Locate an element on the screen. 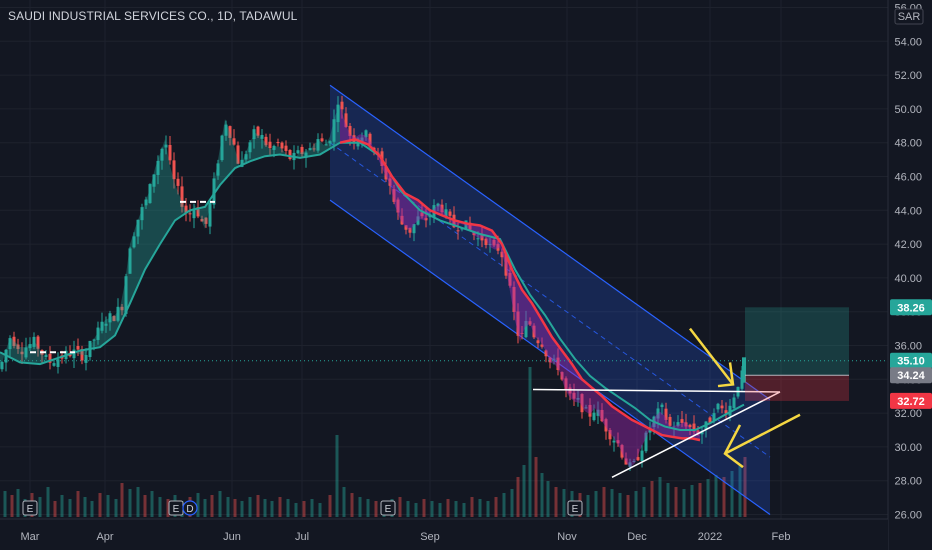  price-tick-label: 46.00 is located at coordinates (908, 178).